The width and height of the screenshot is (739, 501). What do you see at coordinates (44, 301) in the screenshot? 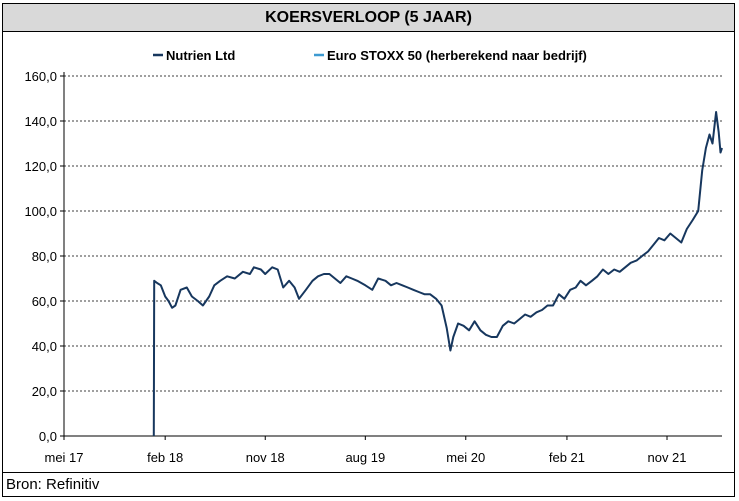
I see `y-tick-label: 60,0` at bounding box center [44, 301].